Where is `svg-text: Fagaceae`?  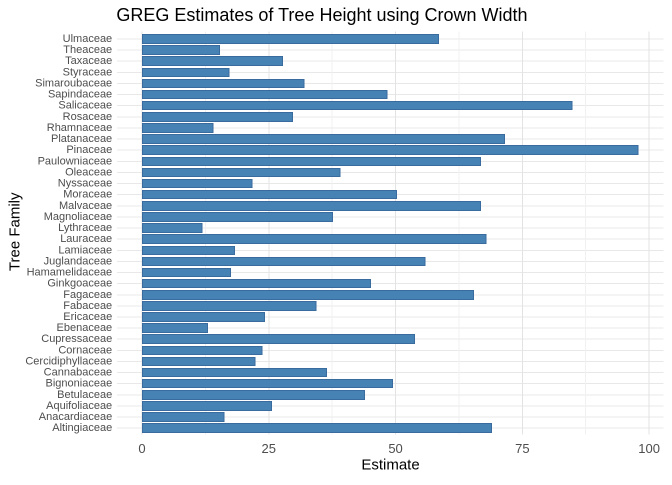
svg-text: Fagaceae is located at coordinates (87, 295).